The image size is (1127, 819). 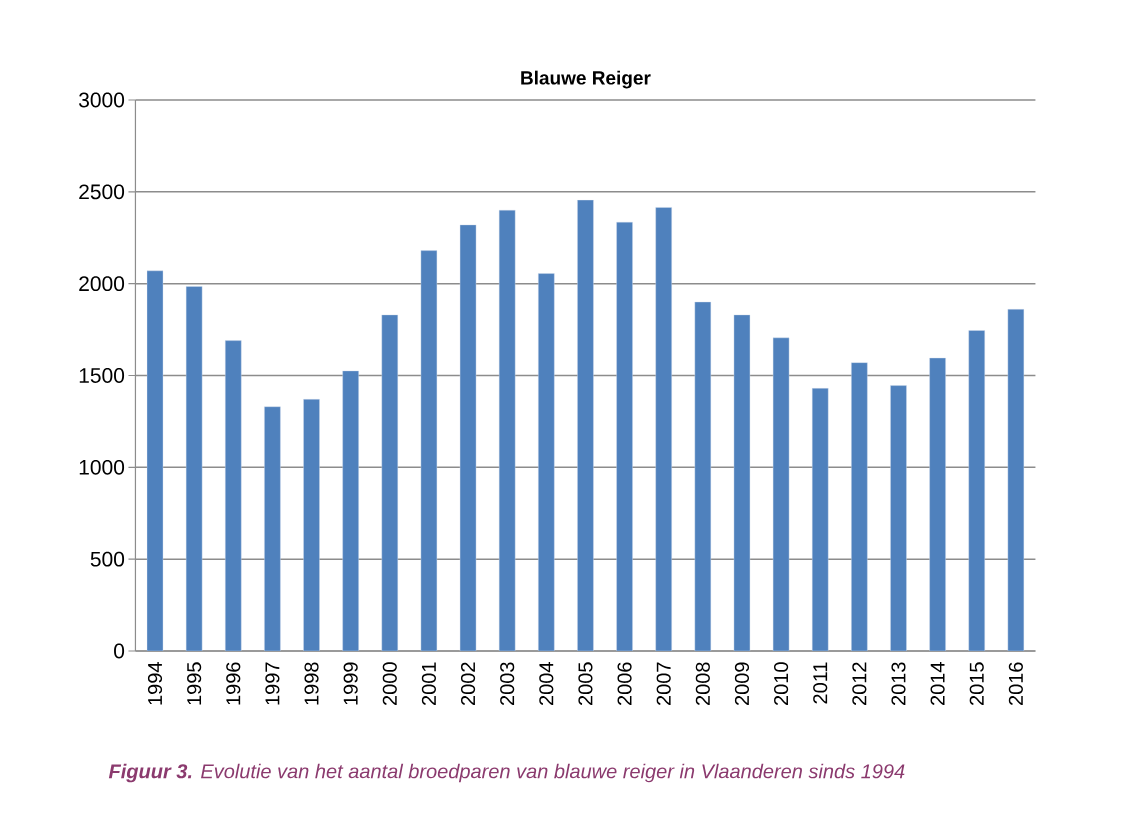 What do you see at coordinates (468, 684) in the screenshot?
I see `x-tick-label: 2002` at bounding box center [468, 684].